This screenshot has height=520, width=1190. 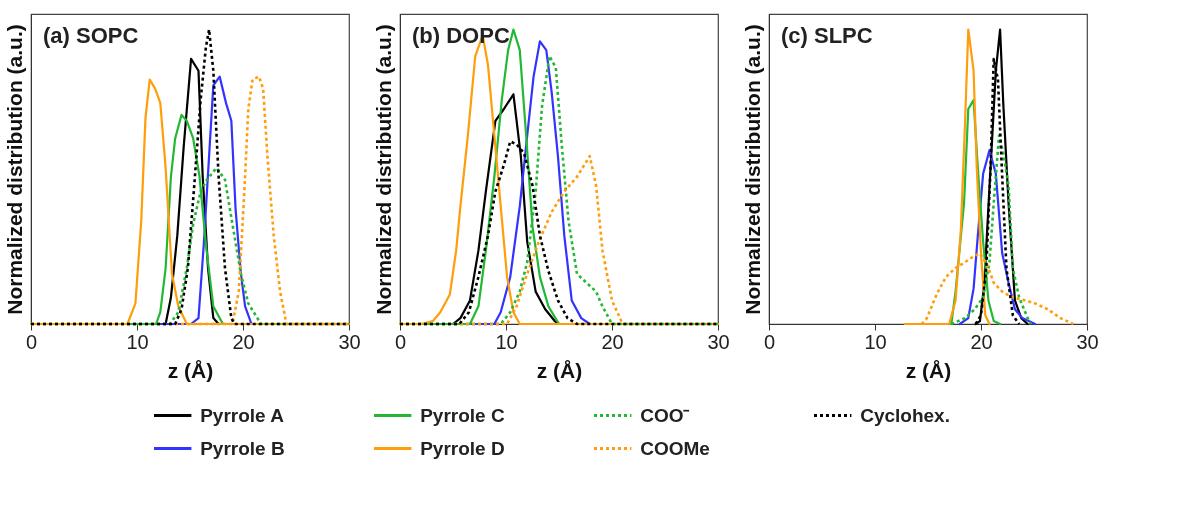 What do you see at coordinates (462, 415) in the screenshot?
I see `legend-label: Pyrrole C` at bounding box center [462, 415].